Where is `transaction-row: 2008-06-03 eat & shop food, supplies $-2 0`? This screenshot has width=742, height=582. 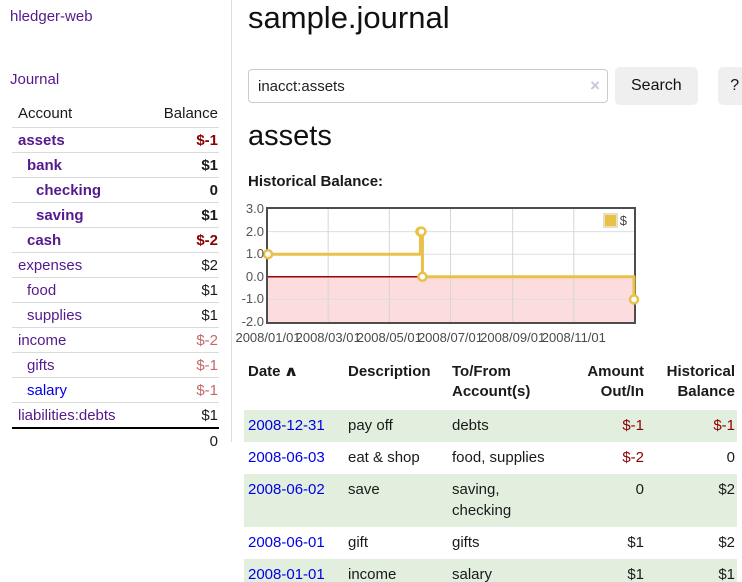 transaction-row: 2008-06-03 eat & shop food, supplies $-2 0 is located at coordinates (490, 458).